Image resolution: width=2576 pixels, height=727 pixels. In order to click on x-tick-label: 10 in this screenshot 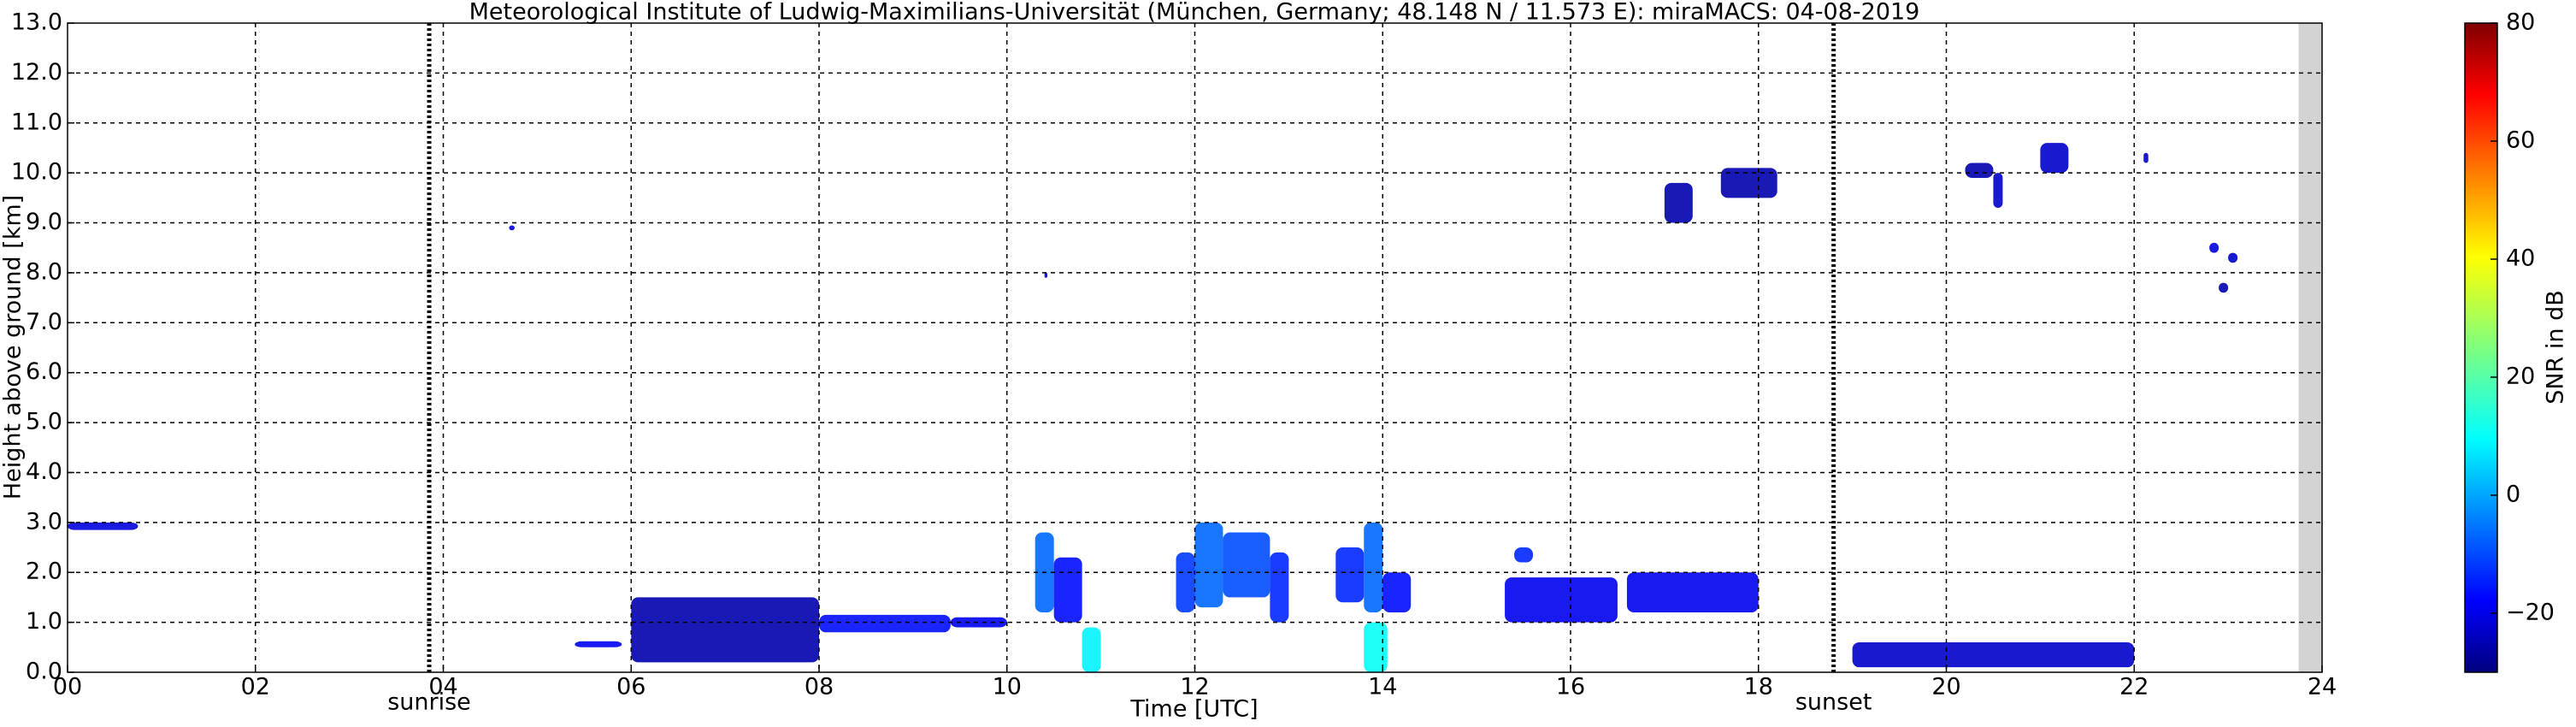, I will do `click(1008, 687)`.